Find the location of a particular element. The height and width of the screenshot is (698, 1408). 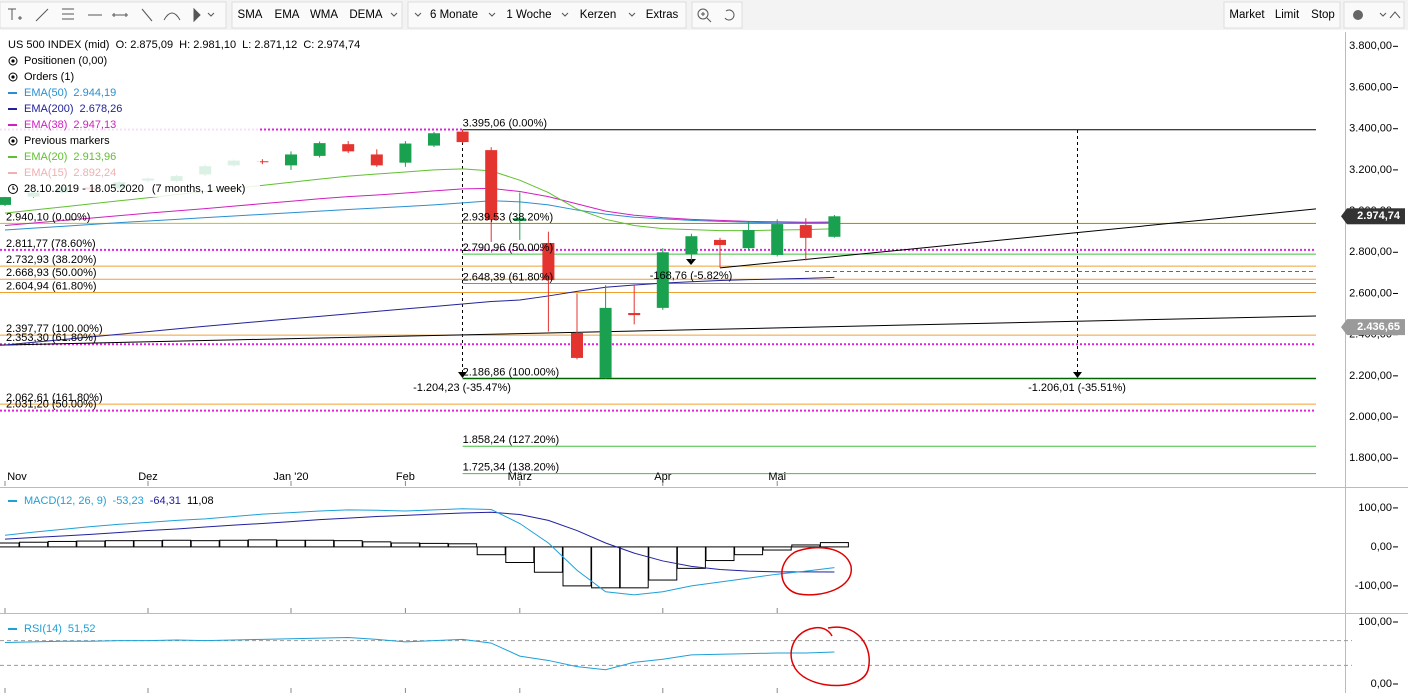

indicator-group is located at coordinates (317, 15).